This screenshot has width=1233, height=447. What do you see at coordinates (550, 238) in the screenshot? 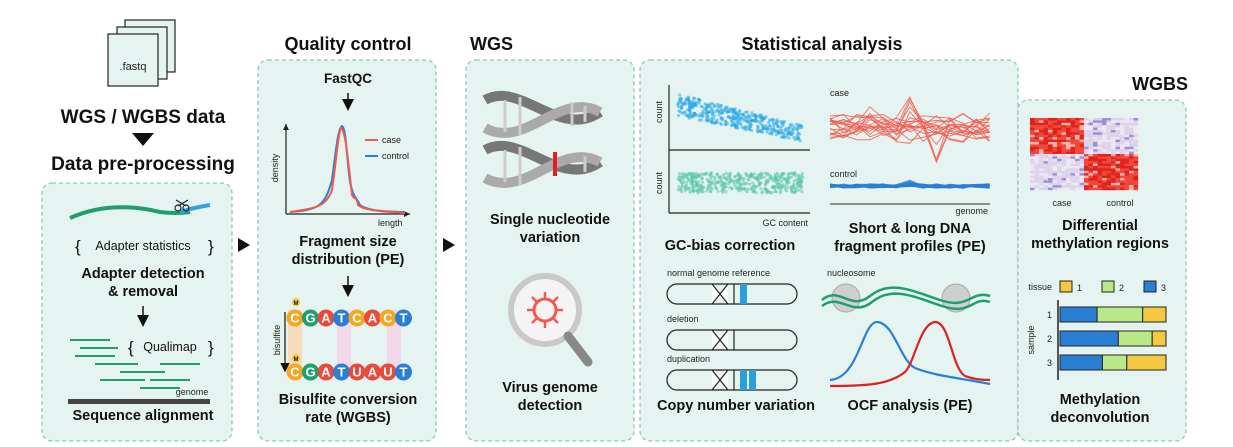
I see `snv-title-2: variation` at bounding box center [550, 238].